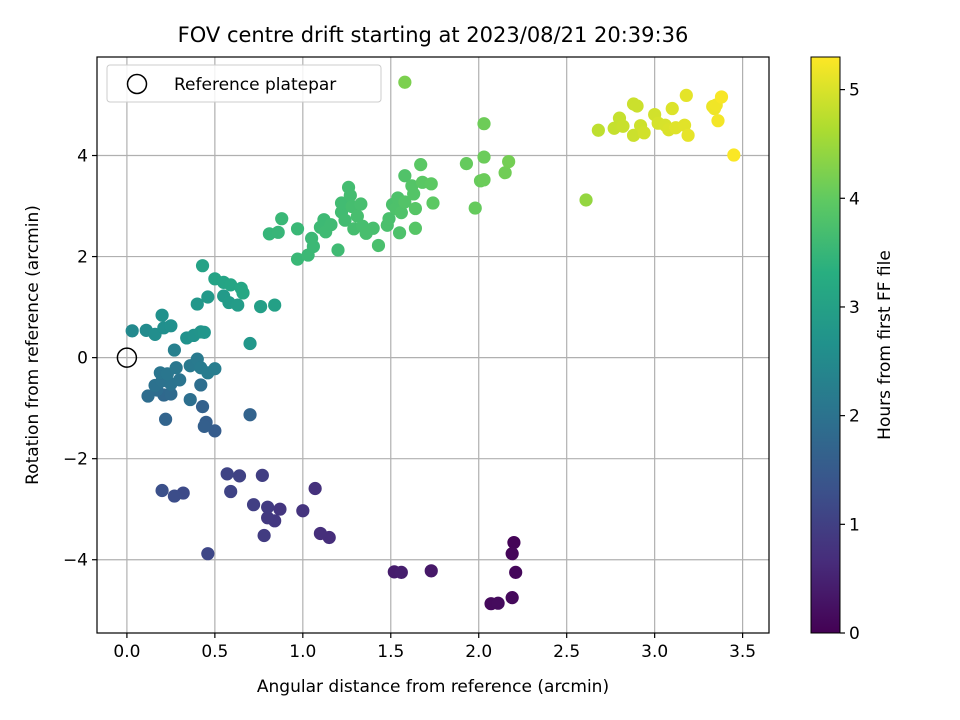  I want to click on y-axis-ticks: −4 −2 0 2 4, so click(80, 359).